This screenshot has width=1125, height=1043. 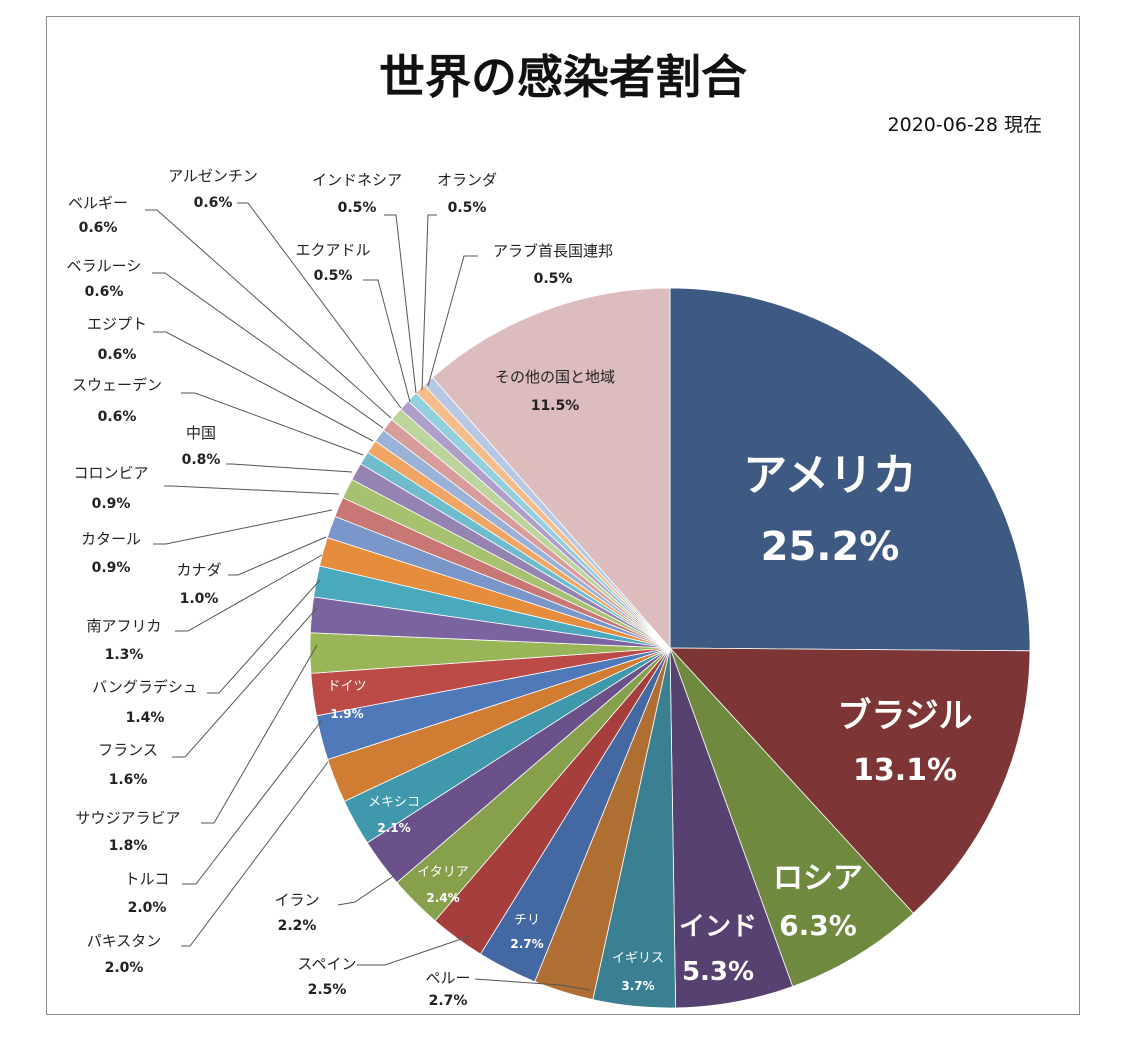 What do you see at coordinates (638, 958) in the screenshot?
I see `slice-label-5: イギリス` at bounding box center [638, 958].